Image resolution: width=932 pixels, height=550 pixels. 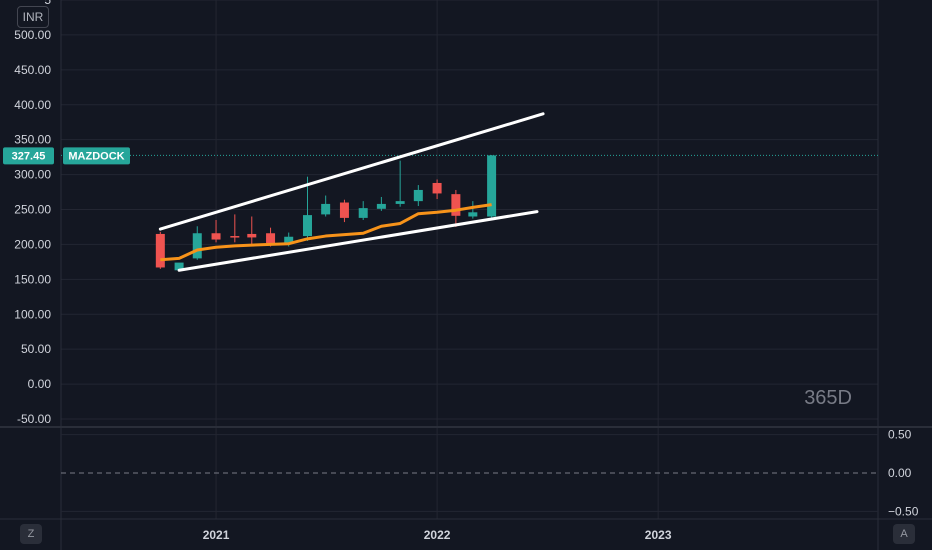 I want to click on symbol-badge, so click(x=96, y=156).